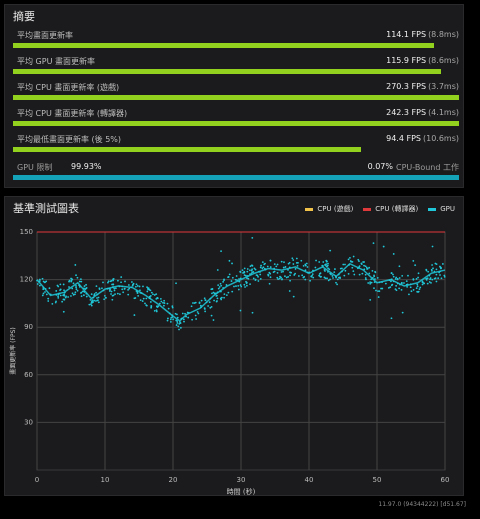 Image resolution: width=480 pixels, height=519 pixels. I want to click on row-label: 平均 GPU 畫面更新率, so click(56, 61).